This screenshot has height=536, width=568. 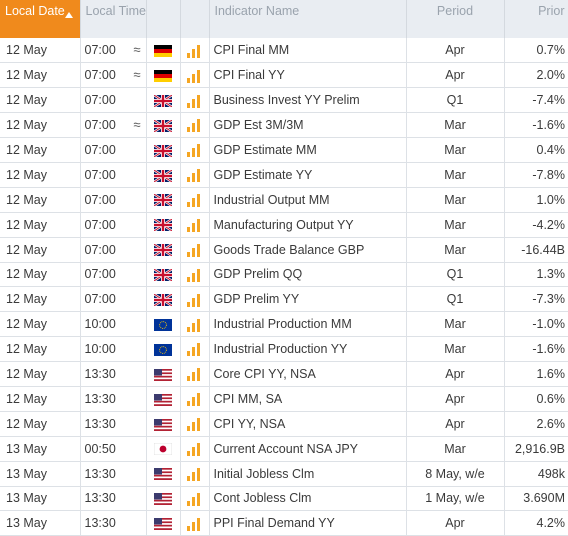 What do you see at coordinates (308, 324) in the screenshot?
I see `row-indicator-name: Industrial Production MM` at bounding box center [308, 324].